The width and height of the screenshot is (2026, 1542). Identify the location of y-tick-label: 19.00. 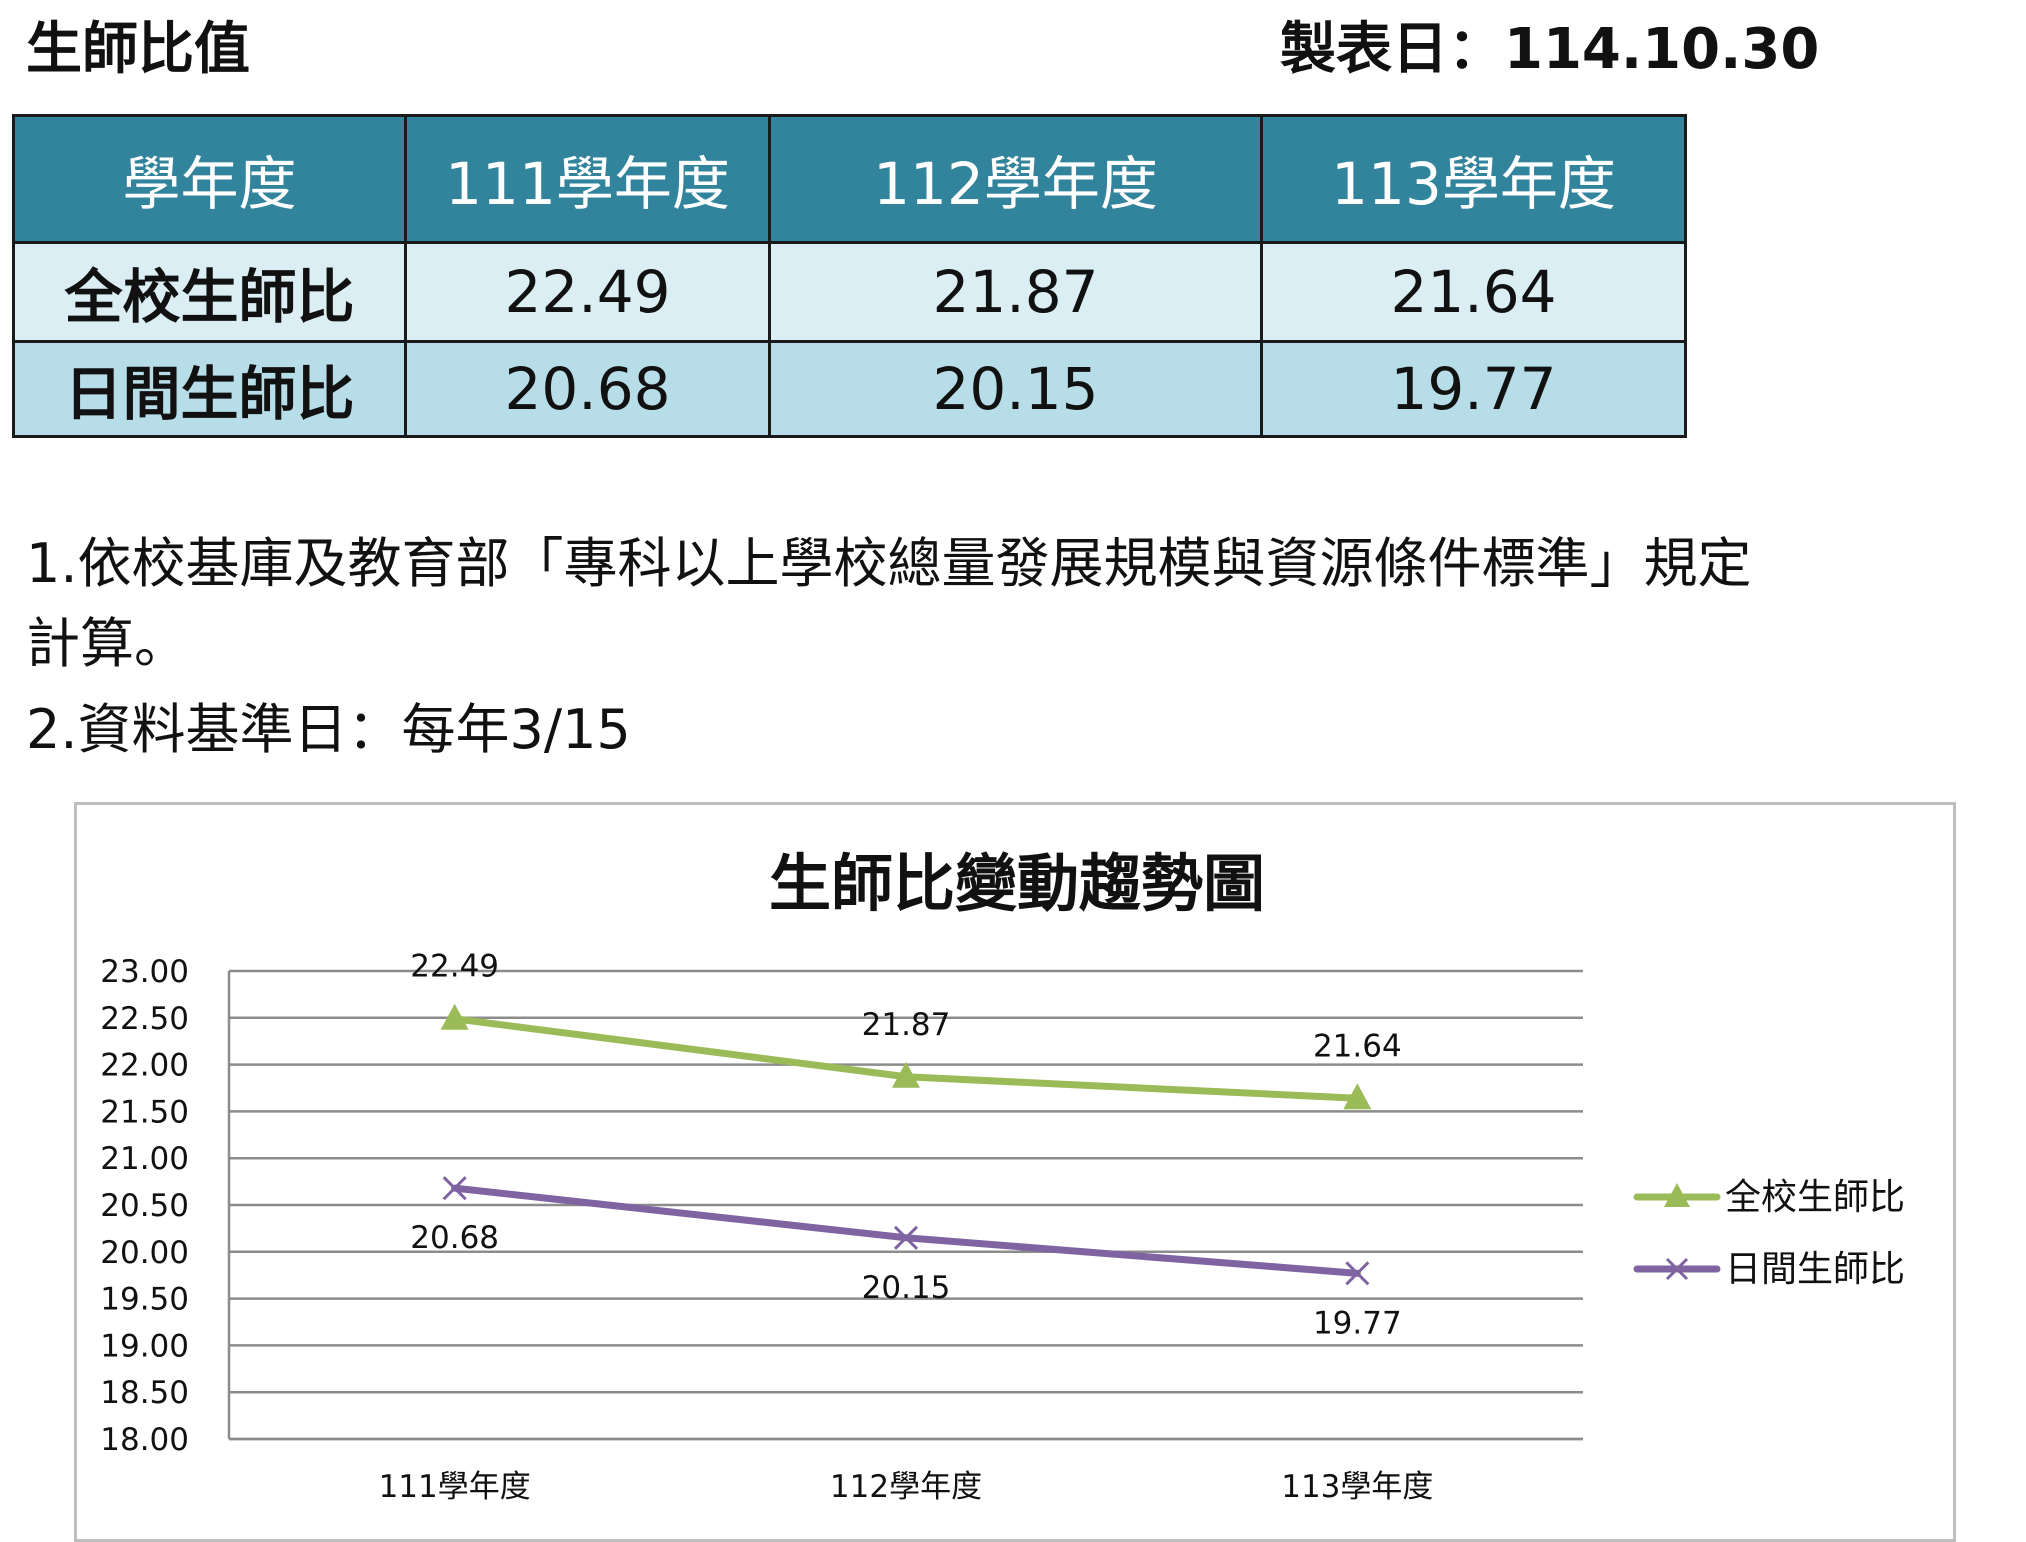
(144, 1346).